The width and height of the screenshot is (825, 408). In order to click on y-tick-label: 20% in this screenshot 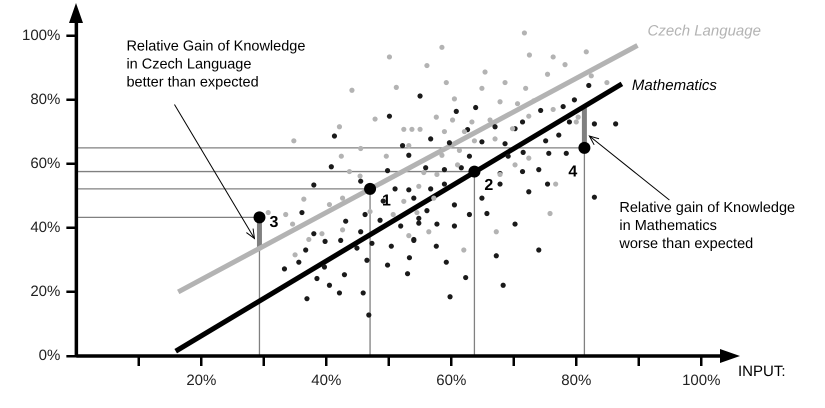, I will do `click(45, 291)`.